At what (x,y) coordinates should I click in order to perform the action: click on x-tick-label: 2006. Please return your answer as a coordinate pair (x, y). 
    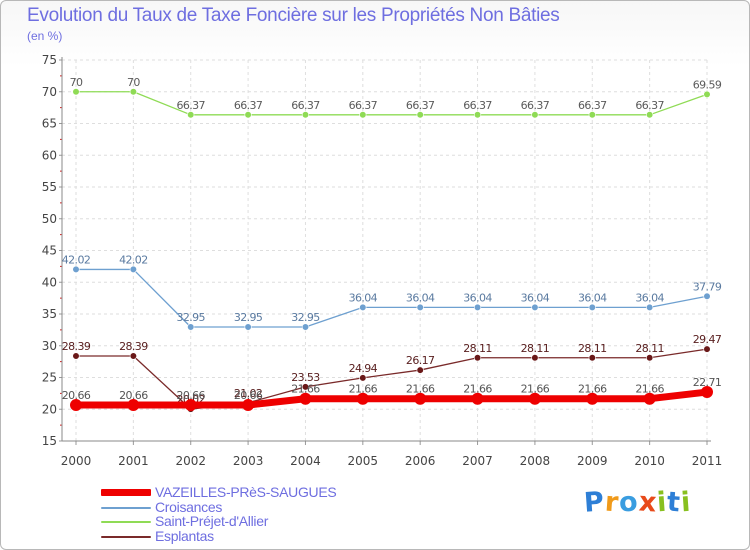
    Looking at the image, I should click on (420, 461).